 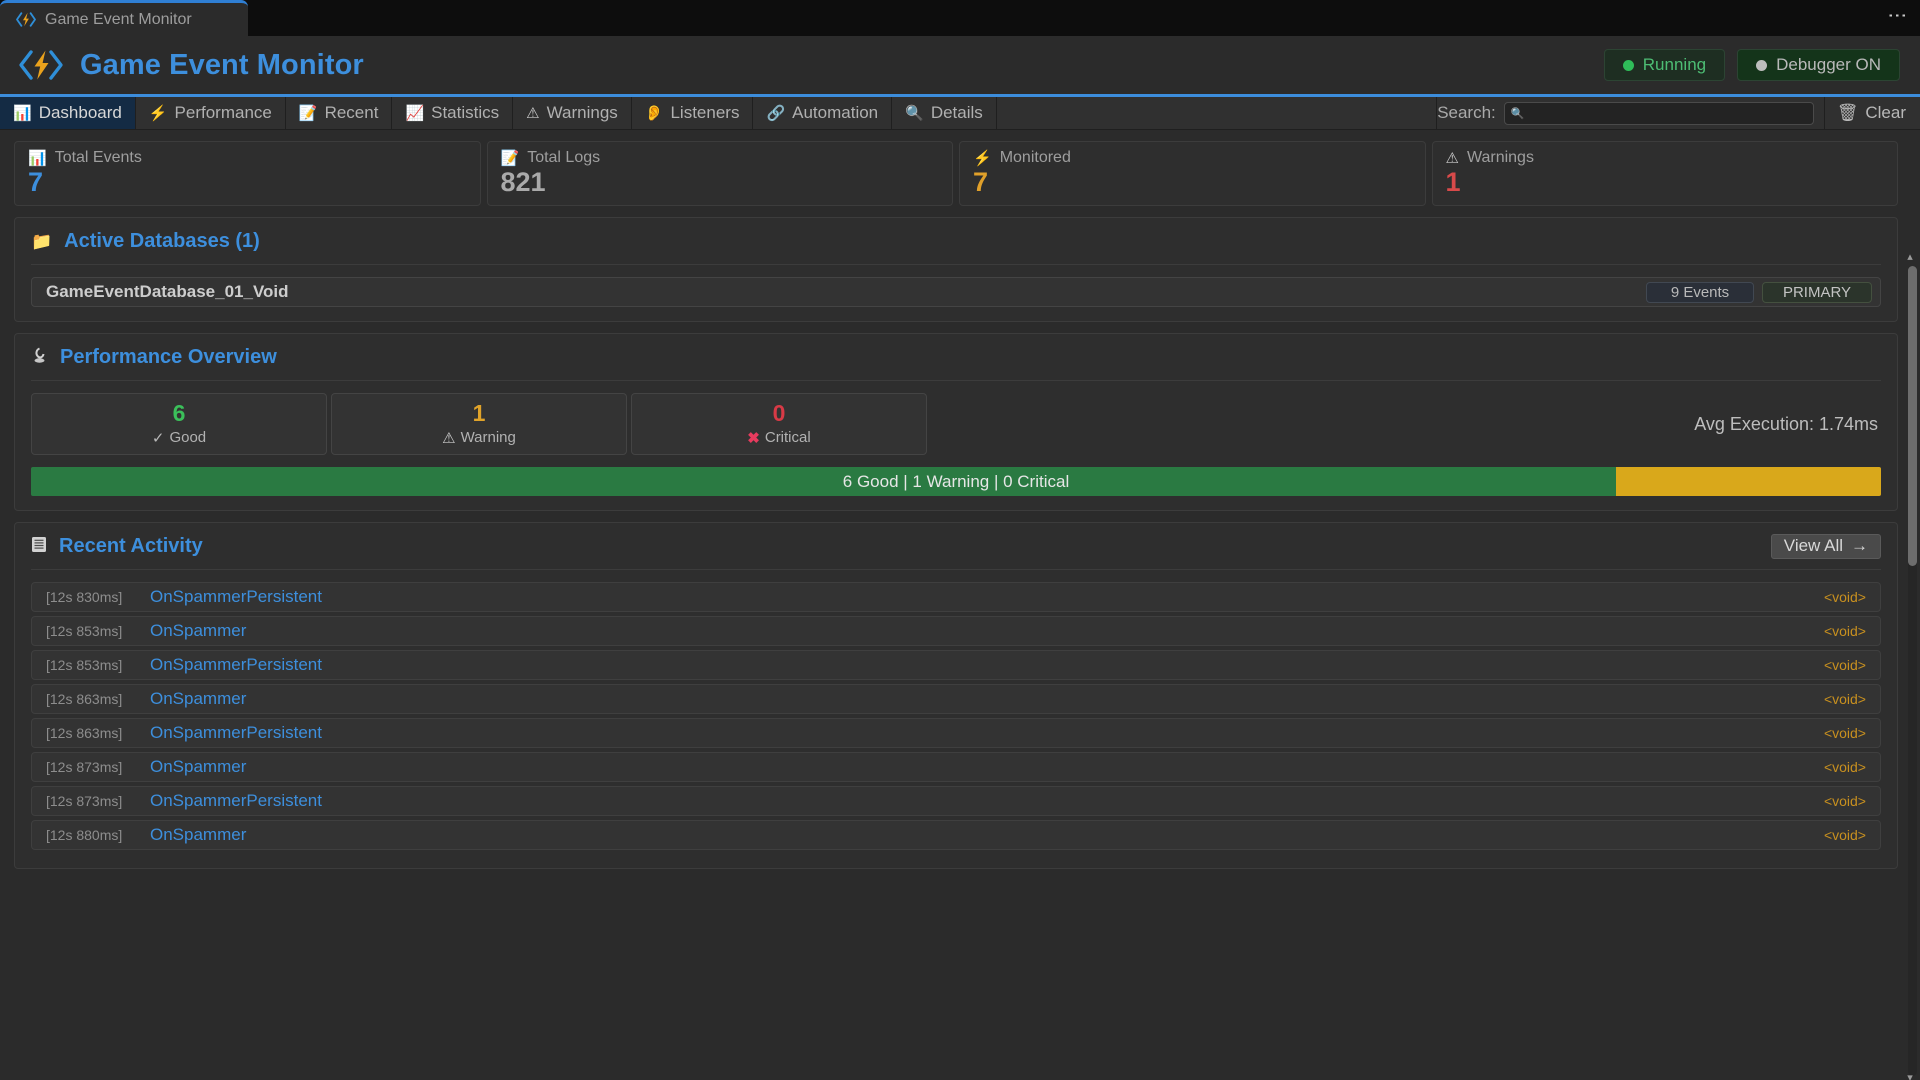 I want to click on list-item: [12s 863ms] OnSpammer <void>, so click(x=956, y=699).